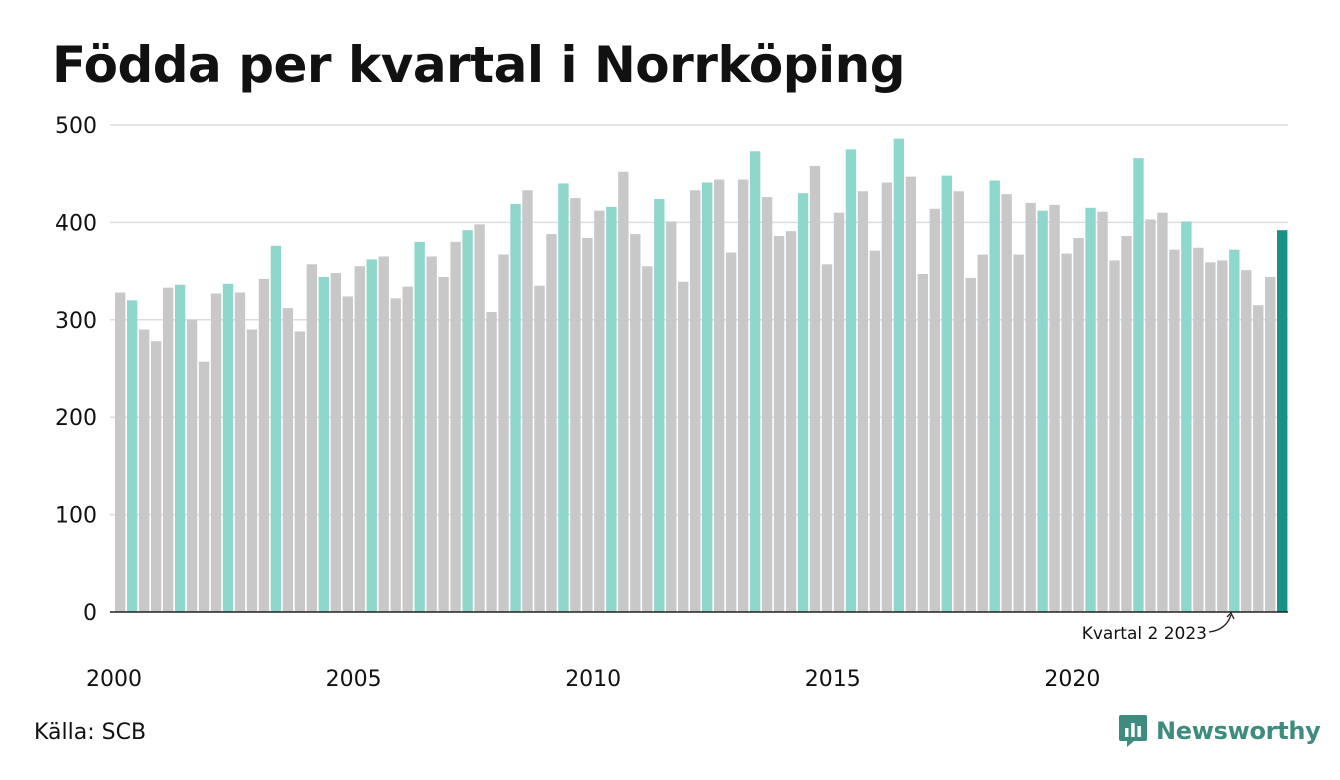  What do you see at coordinates (1282, 421) in the screenshot?
I see `bar-2024-k2` at bounding box center [1282, 421].